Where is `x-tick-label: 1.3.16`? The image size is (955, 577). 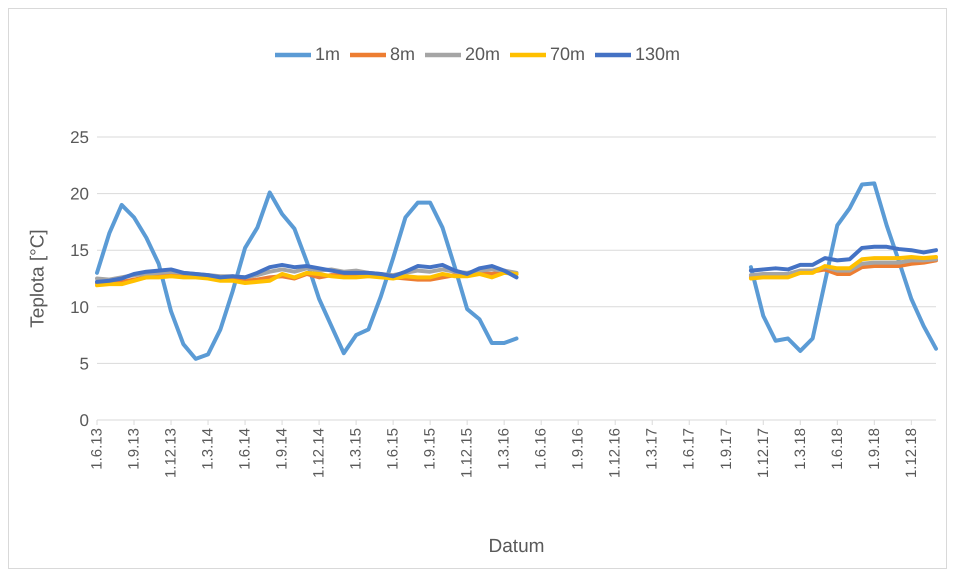
x-tick-label: 1.3.16 is located at coordinates (504, 449).